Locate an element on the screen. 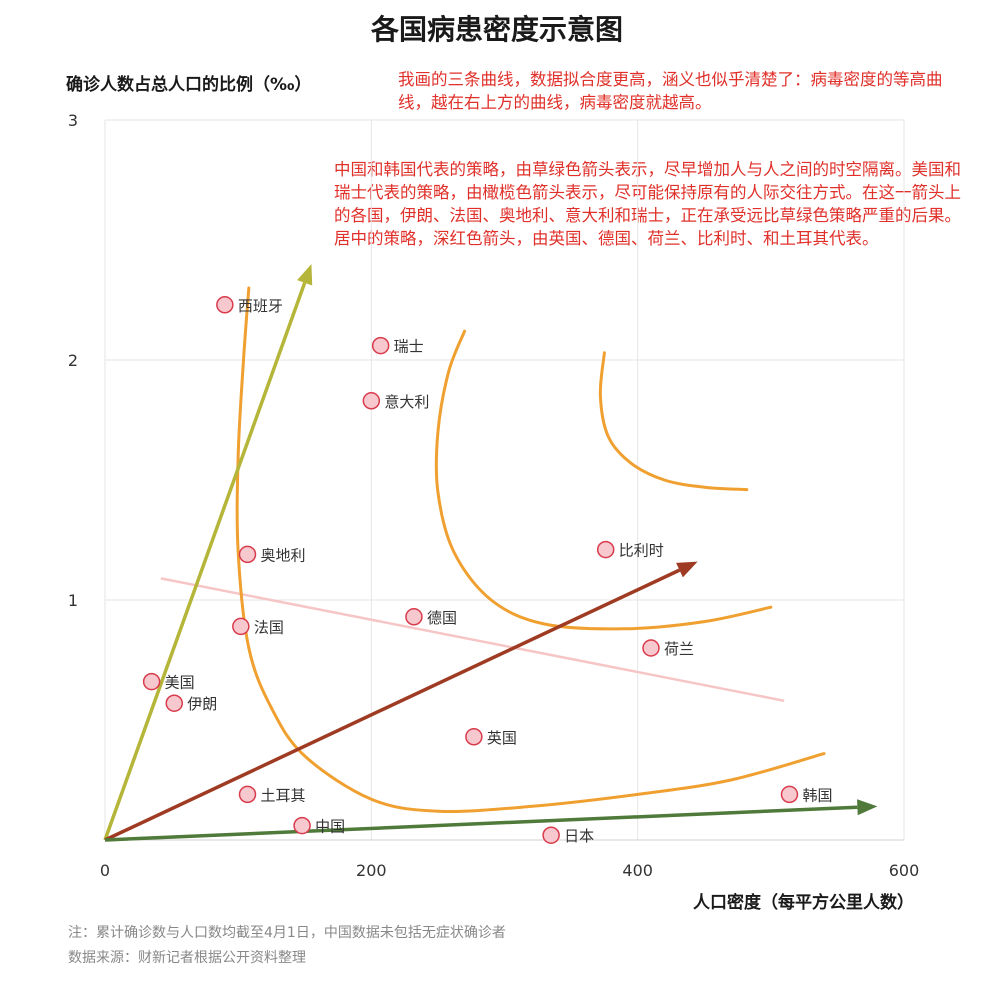 This screenshot has height=1000, width=994. y-tick-label: 2 is located at coordinates (73, 360).